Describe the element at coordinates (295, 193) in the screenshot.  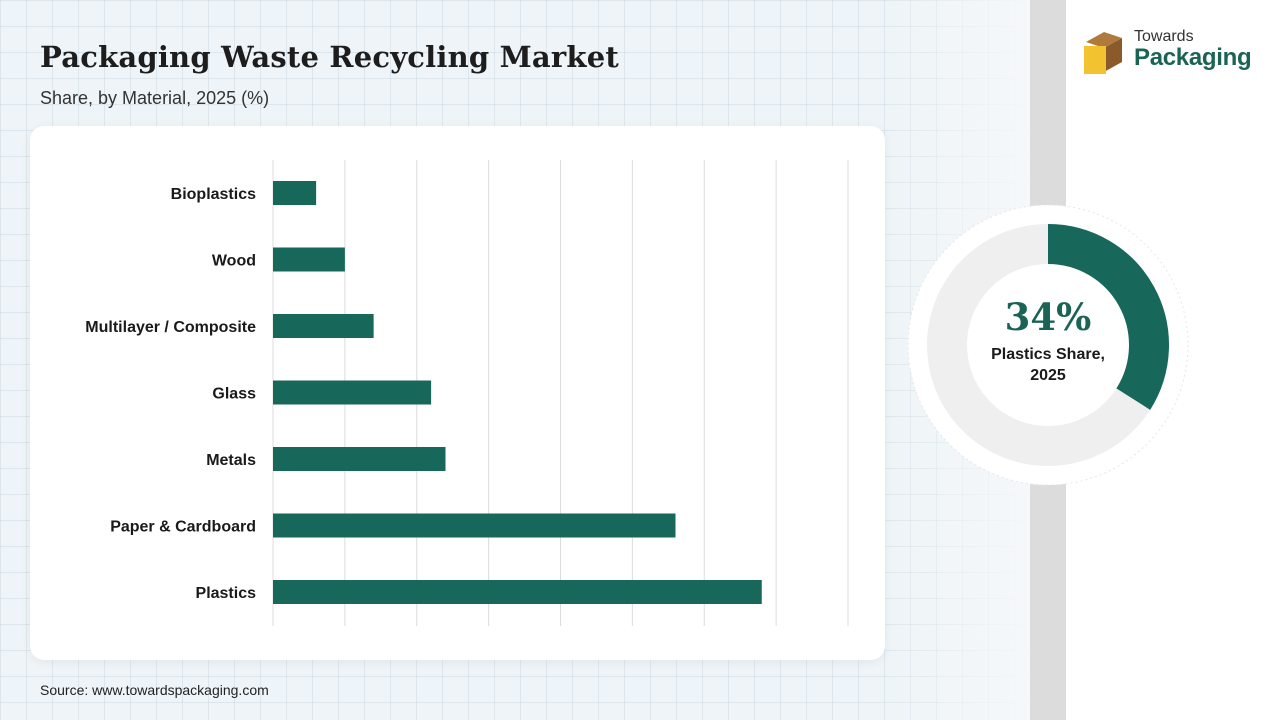
I see `bar-bioplastics` at that location.